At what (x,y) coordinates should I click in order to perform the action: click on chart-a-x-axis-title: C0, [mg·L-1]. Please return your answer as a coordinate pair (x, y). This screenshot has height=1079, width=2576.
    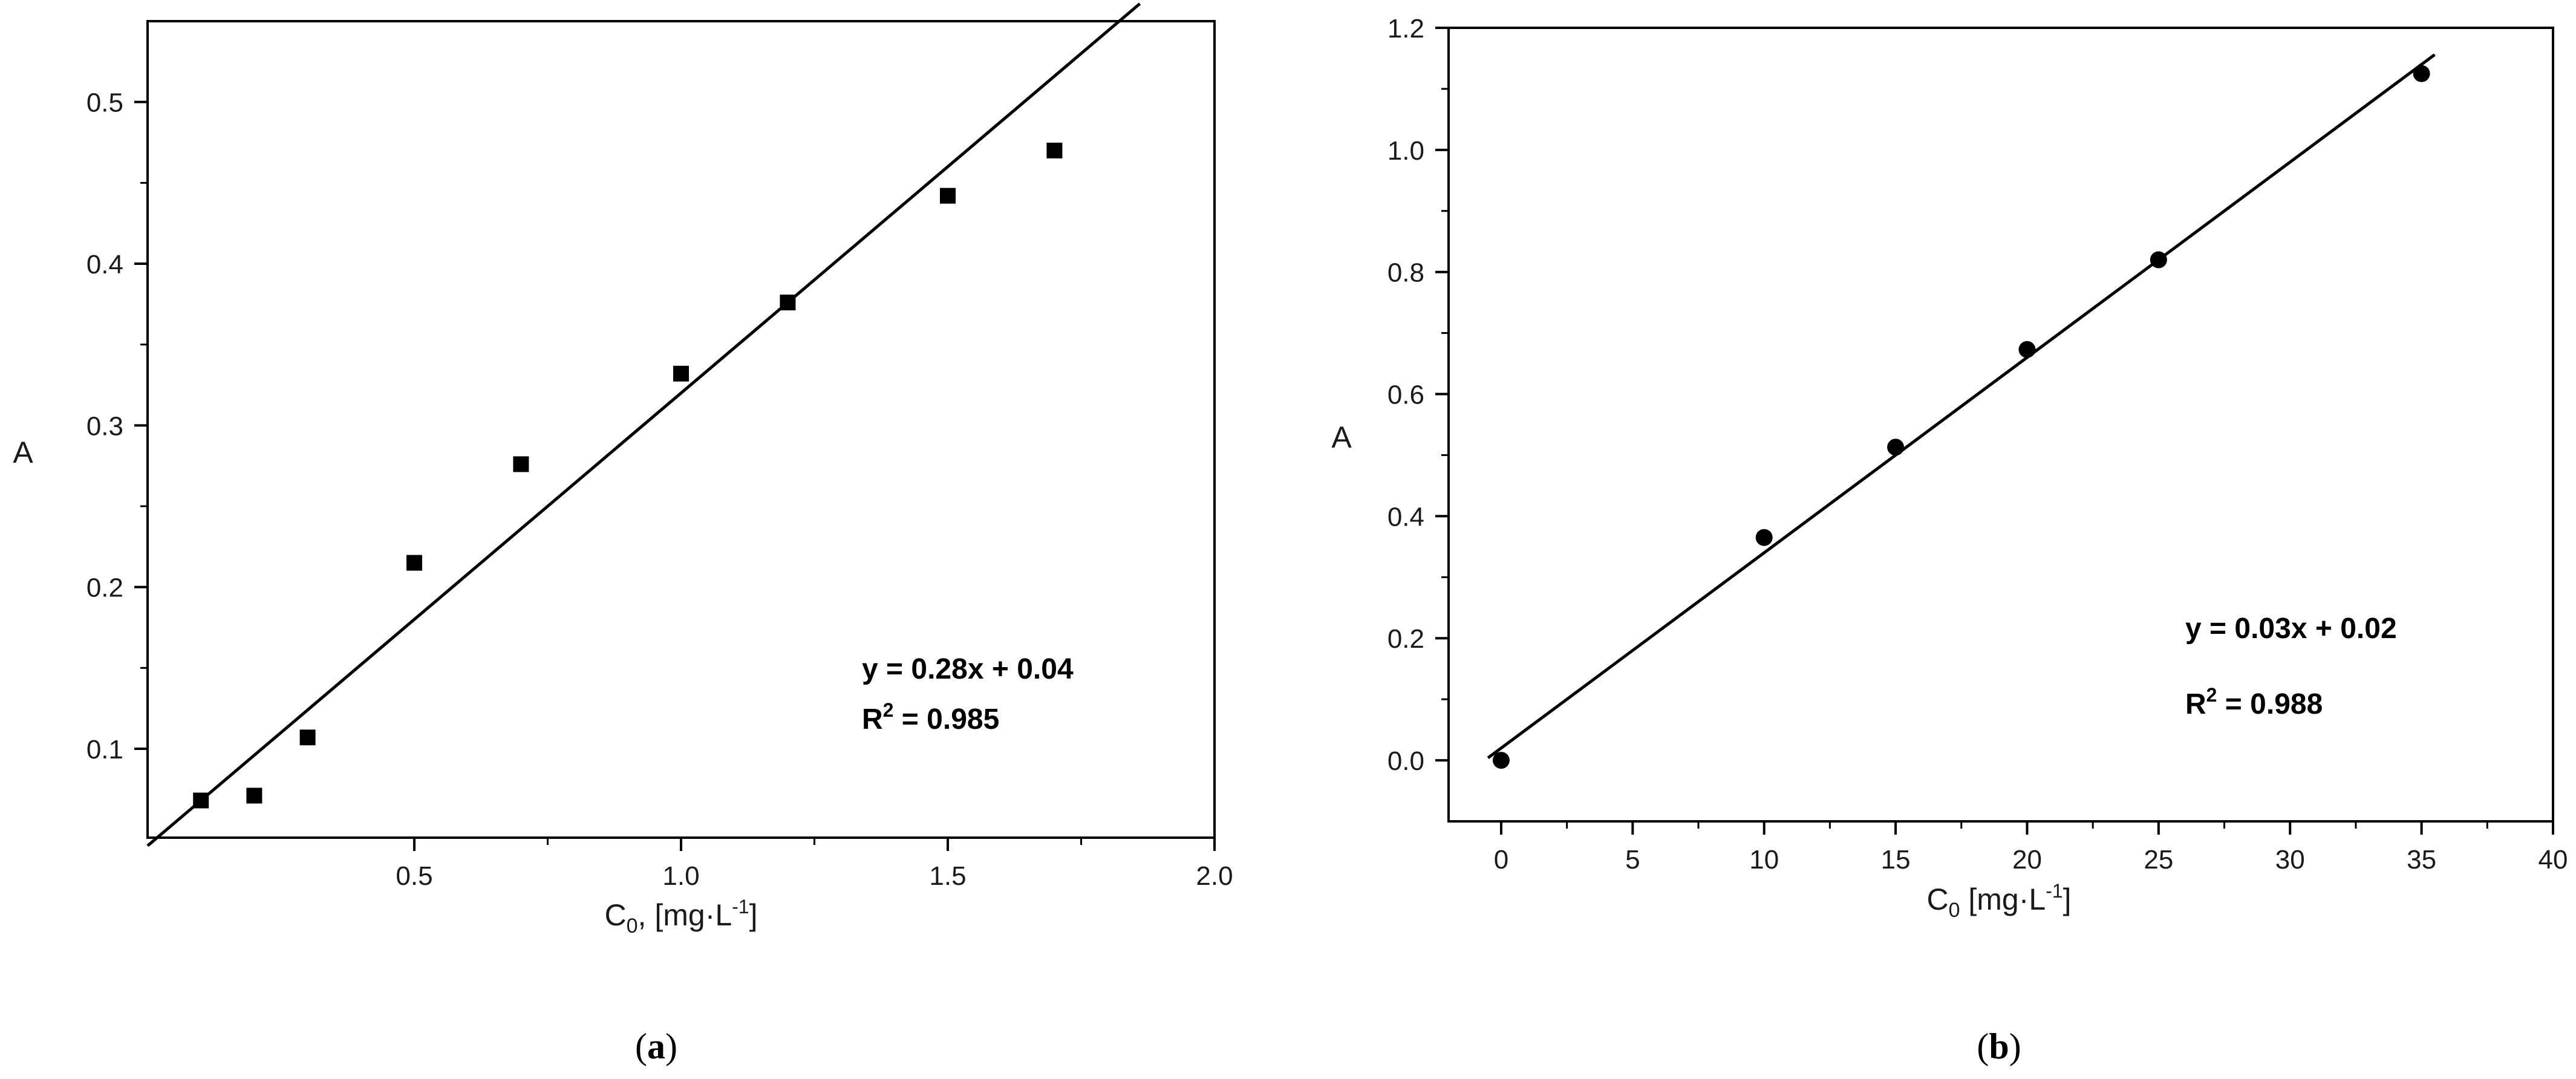
    Looking at the image, I should click on (681, 916).